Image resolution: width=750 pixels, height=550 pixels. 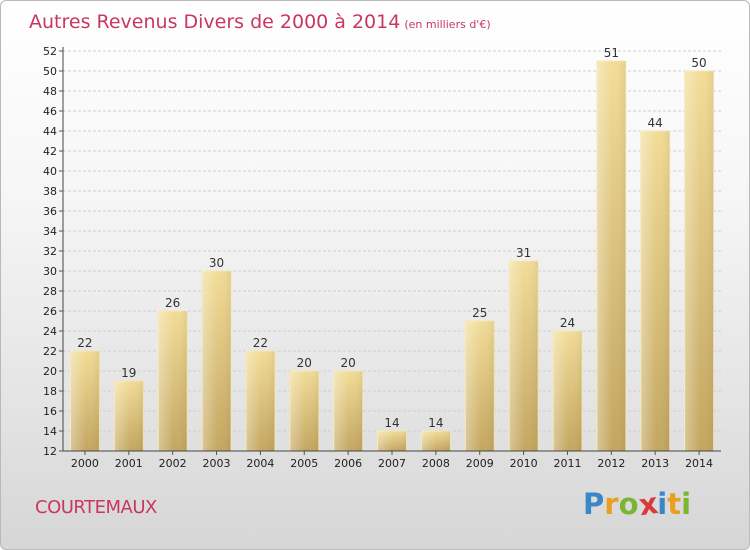 What do you see at coordinates (128, 373) in the screenshot?
I see `data-label: 19` at bounding box center [128, 373].